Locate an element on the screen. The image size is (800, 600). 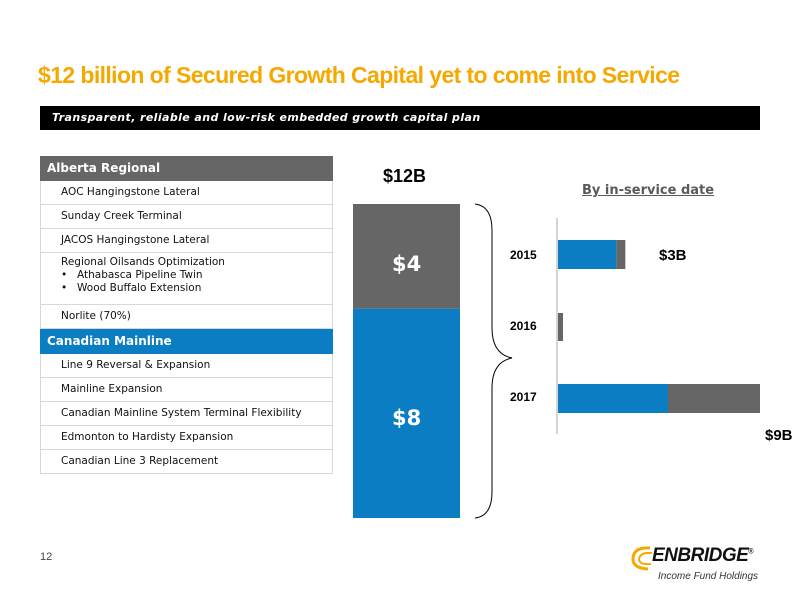
hbar-chart-title: By in-service date is located at coordinates (648, 190).